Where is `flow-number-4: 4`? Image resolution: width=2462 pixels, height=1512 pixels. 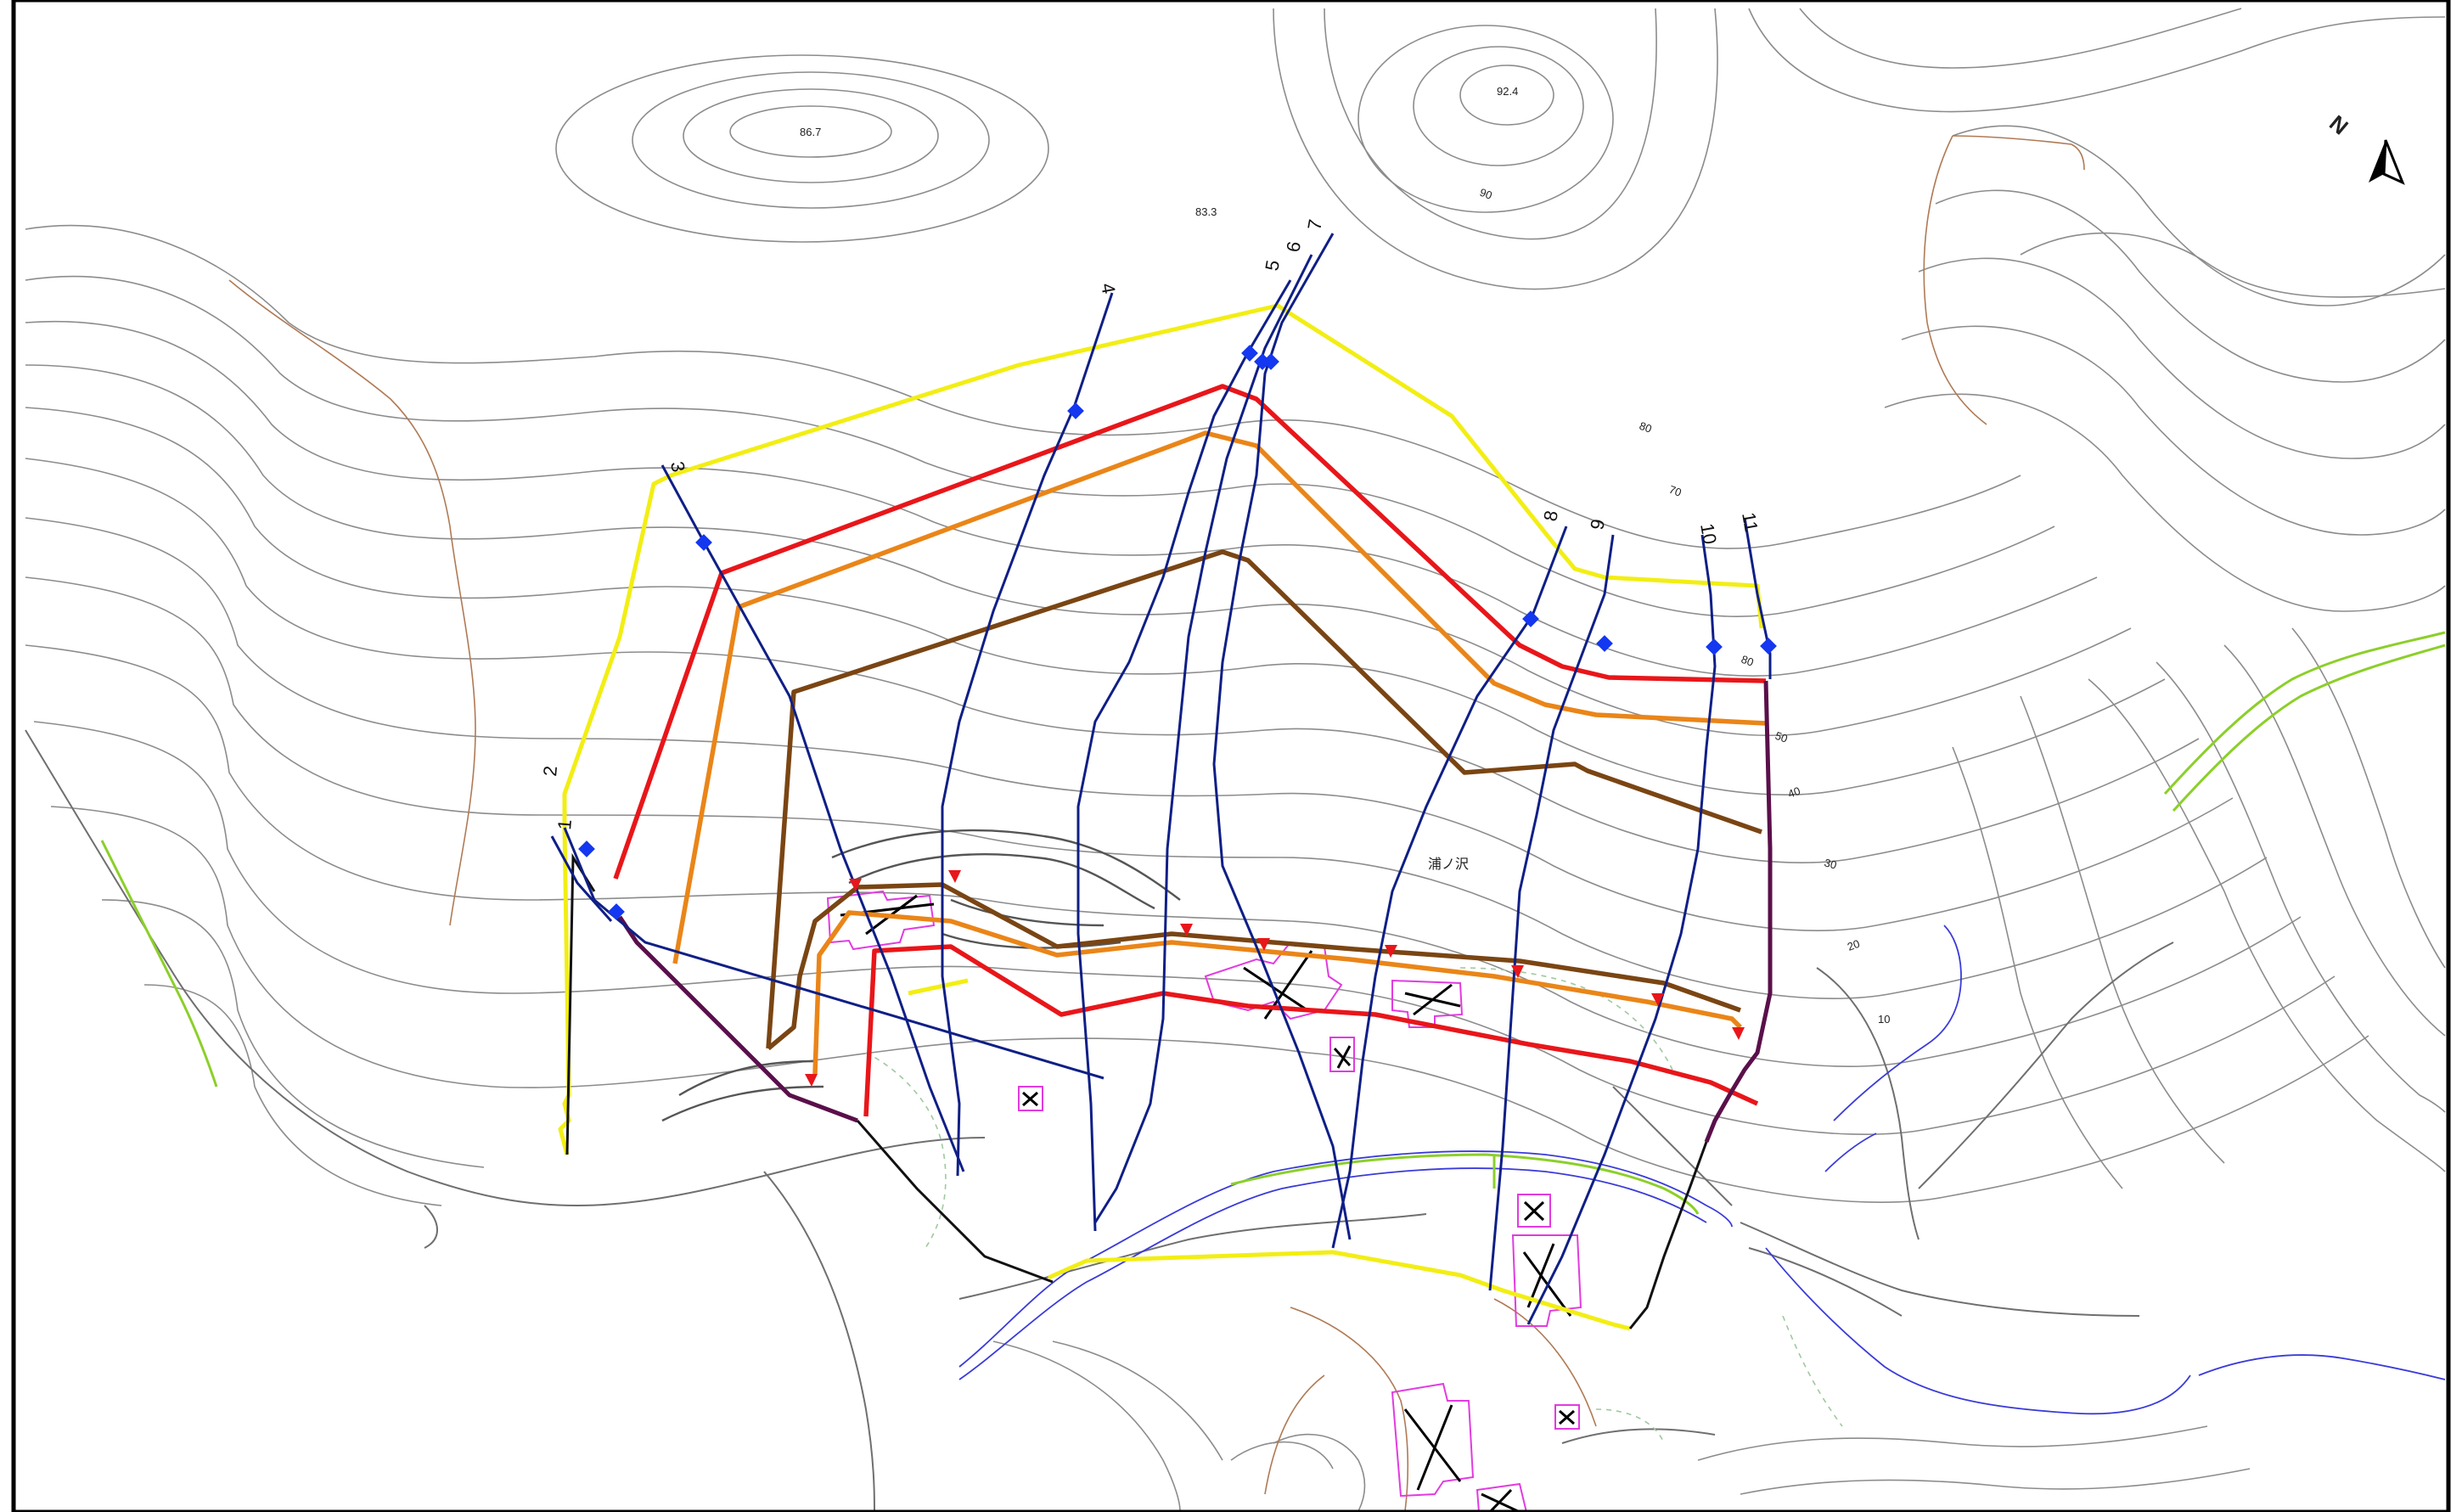
flow-number-4: 4 is located at coordinates (1108, 288).